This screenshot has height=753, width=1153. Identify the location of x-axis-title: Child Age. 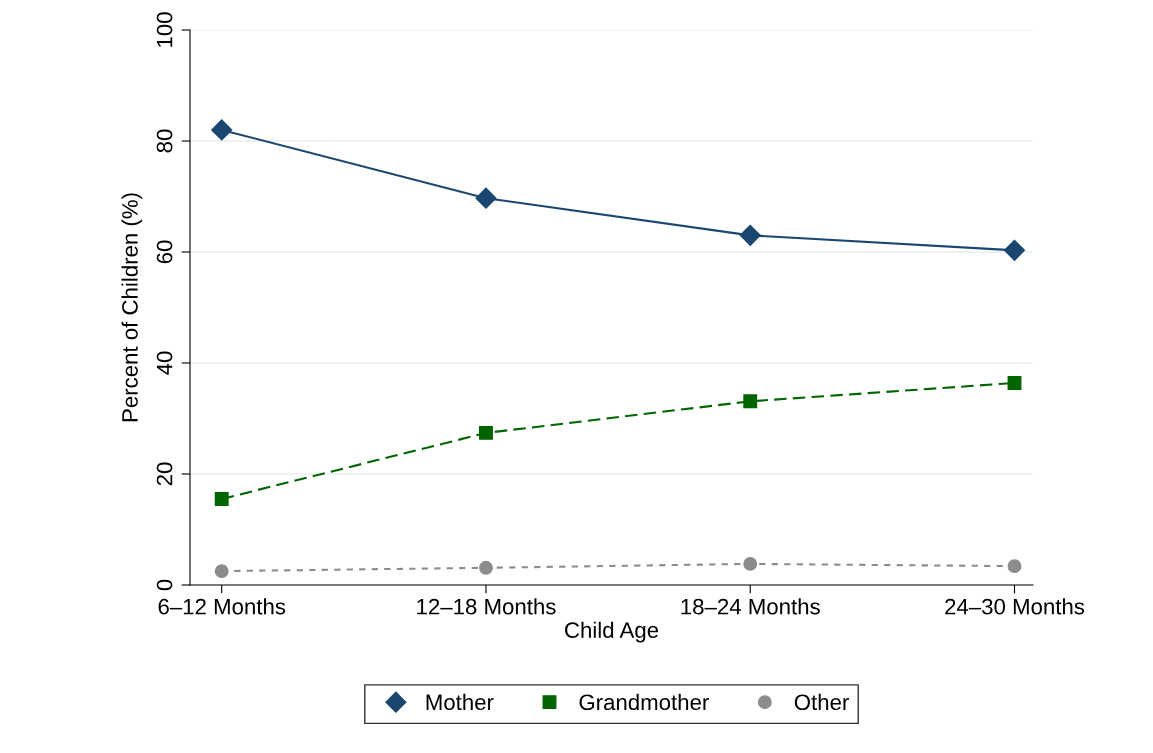
(612, 632).